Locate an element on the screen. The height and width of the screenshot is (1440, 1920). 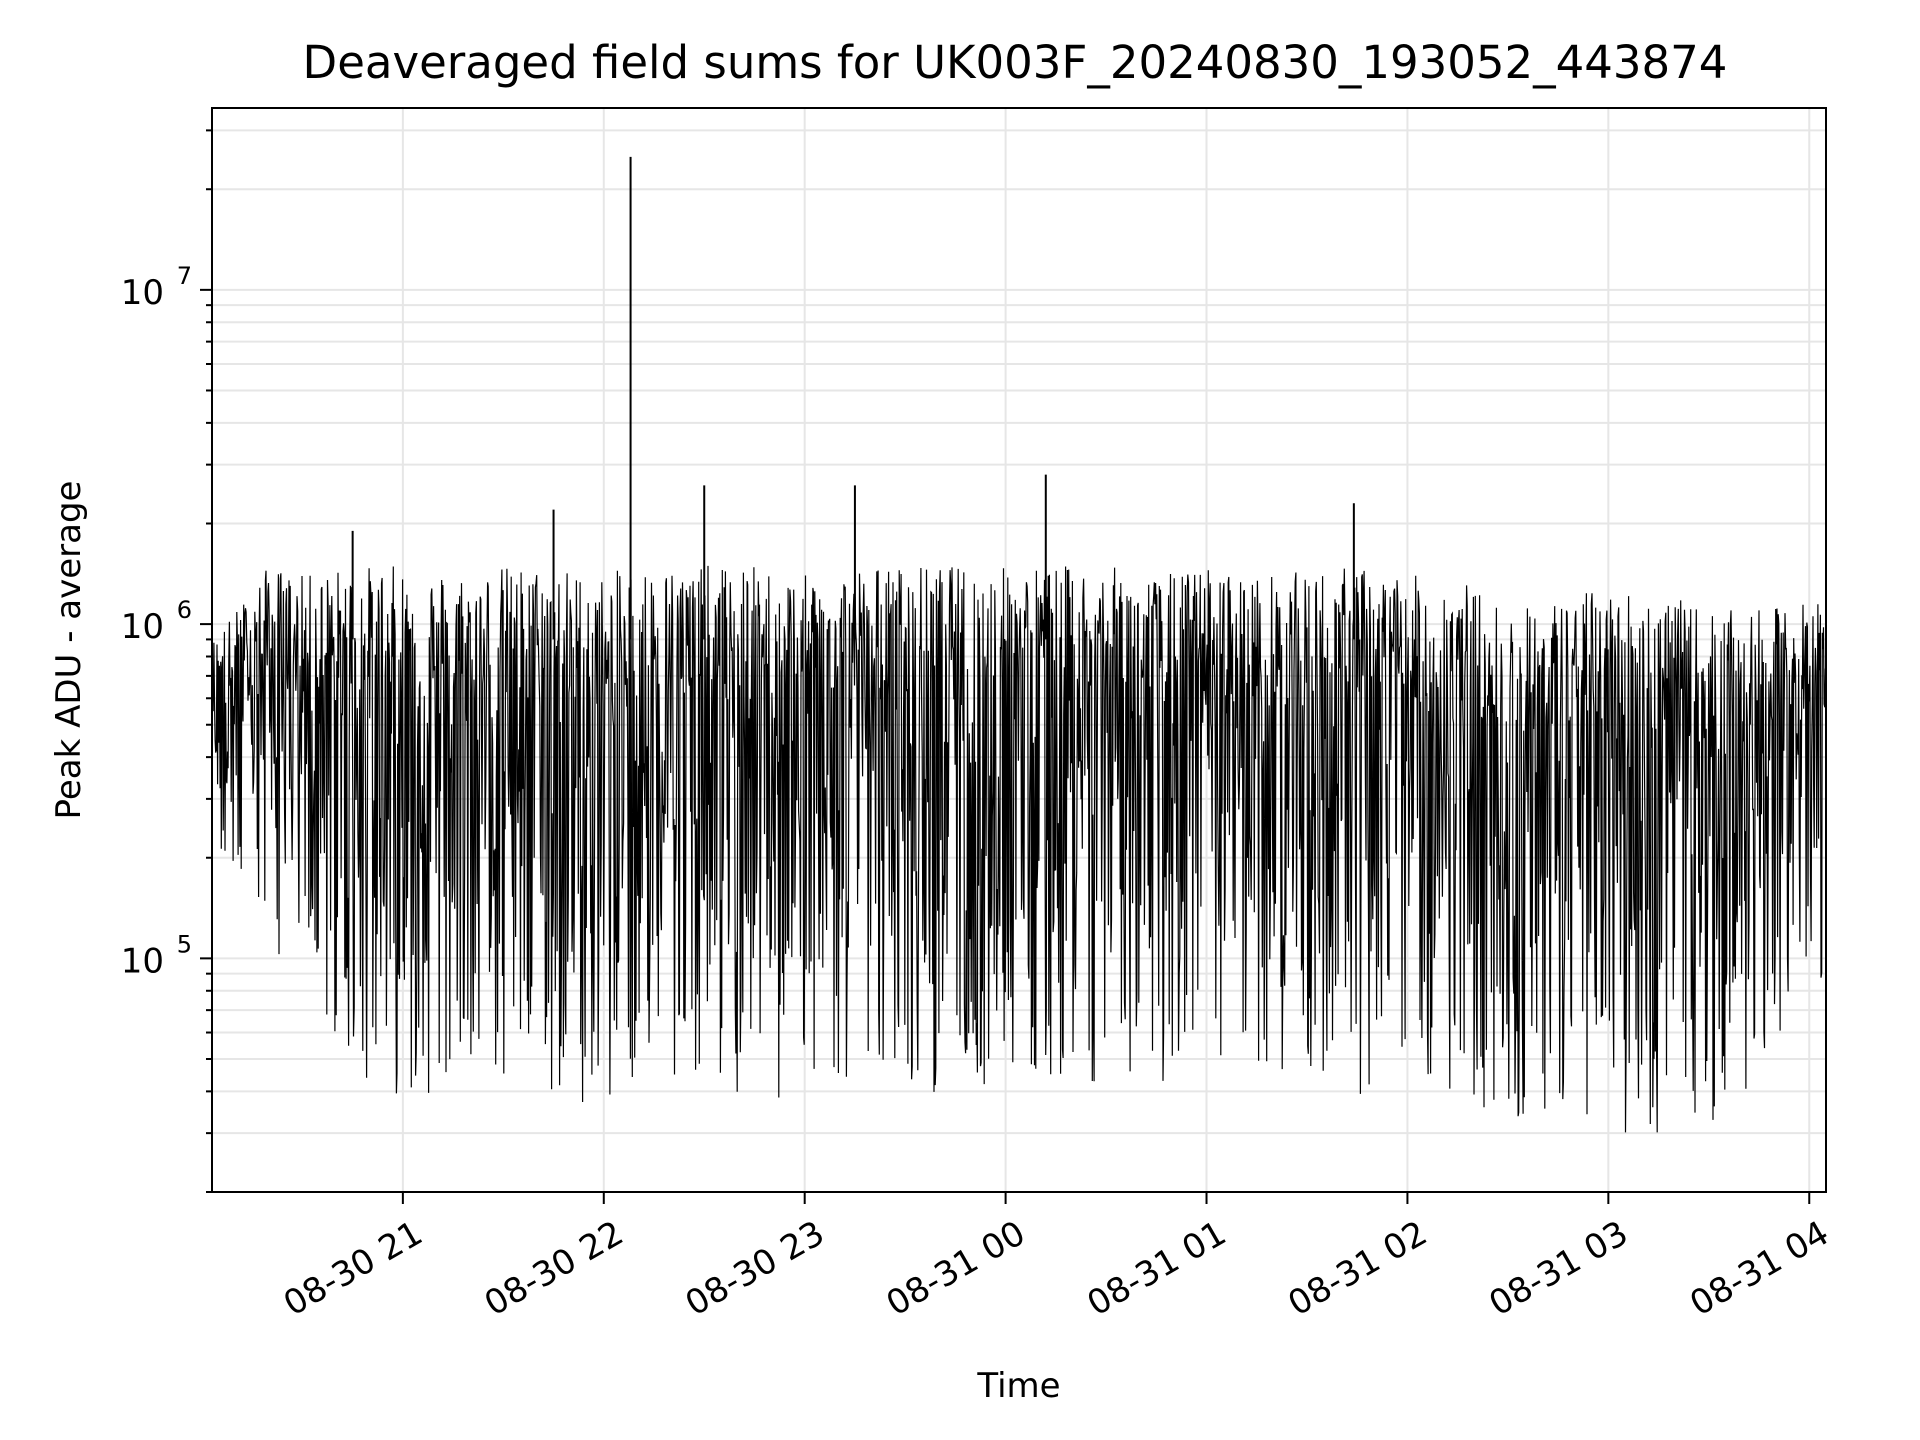
x-axis-label: Time is located at coordinates (1018, 1386).